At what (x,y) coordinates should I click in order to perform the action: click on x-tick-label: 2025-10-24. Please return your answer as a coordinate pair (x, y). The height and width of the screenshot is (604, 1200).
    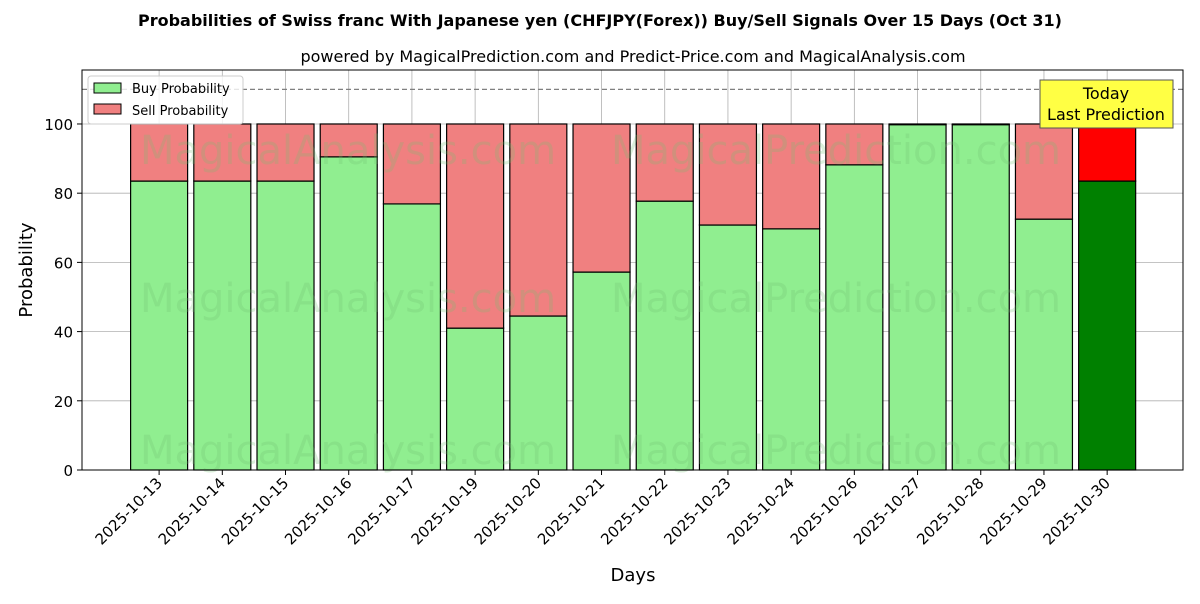
    Looking at the image, I should click on (761, 511).